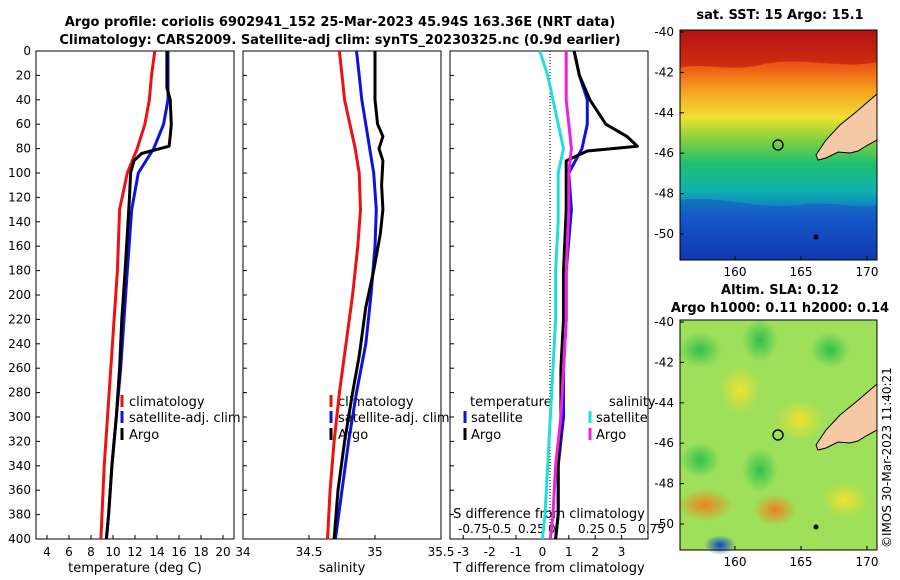  Describe the element at coordinates (486, 435) in the screenshot. I see `legend-label-t-argo: Argo` at that location.